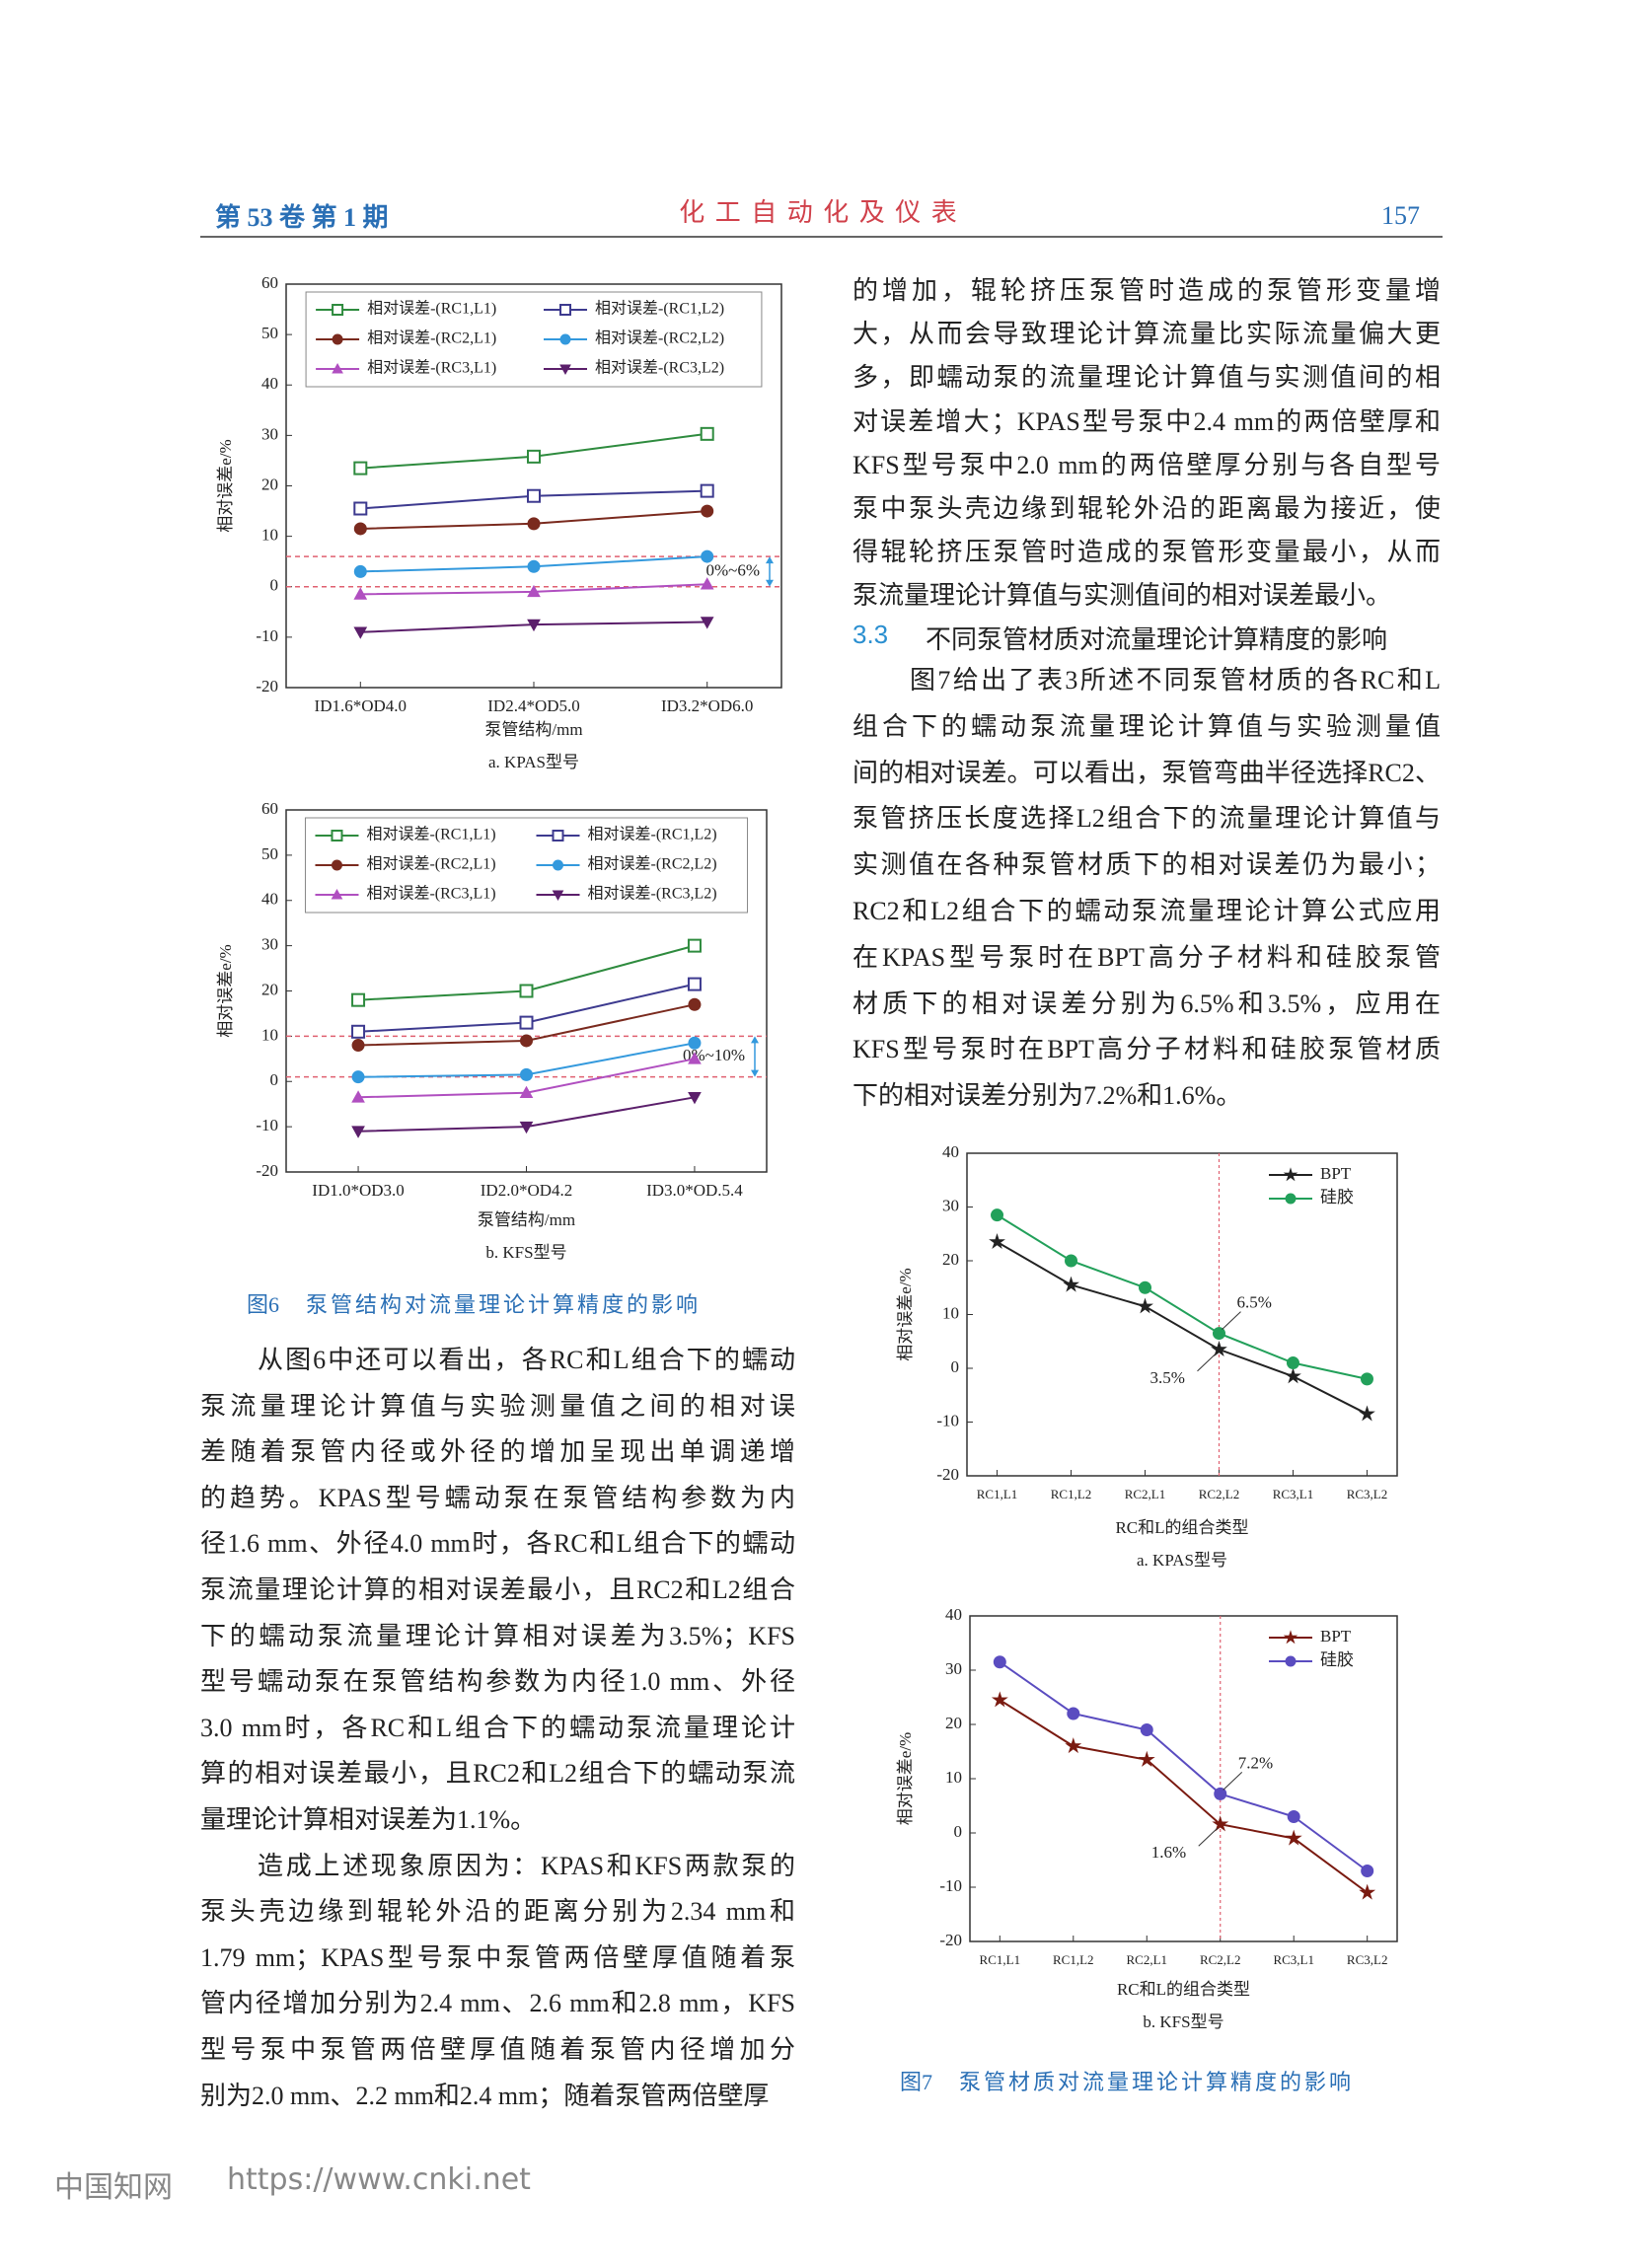 The width and height of the screenshot is (1631, 2268). I want to click on text-line: 差随着泵管内径或外径的增加呈现出单调递增, so click(497, 1452).